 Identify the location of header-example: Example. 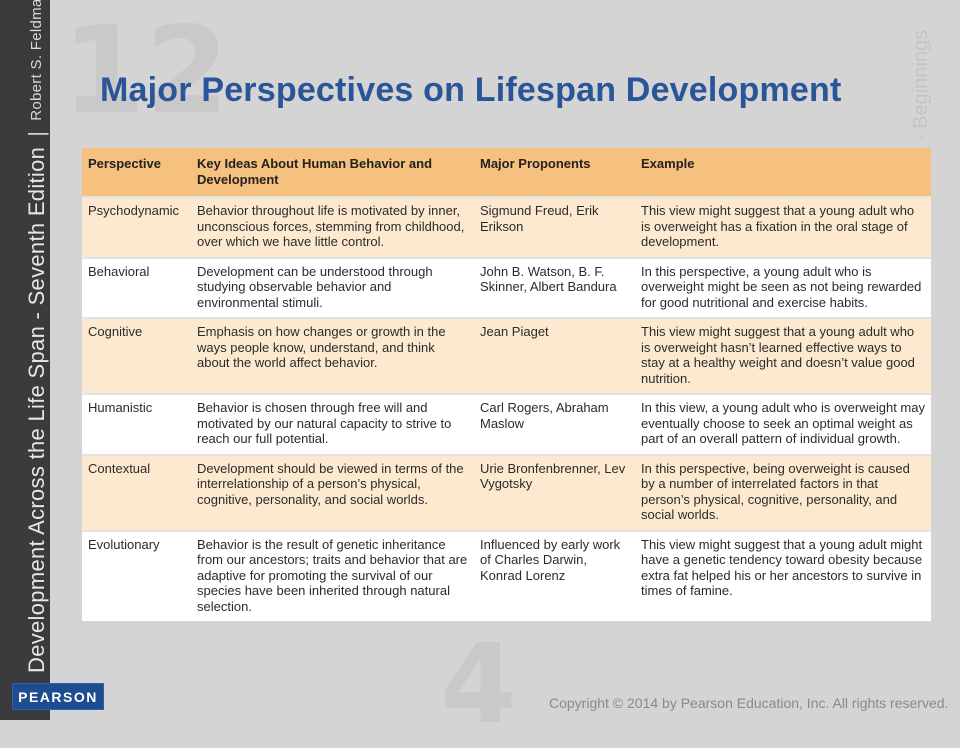
(783, 172).